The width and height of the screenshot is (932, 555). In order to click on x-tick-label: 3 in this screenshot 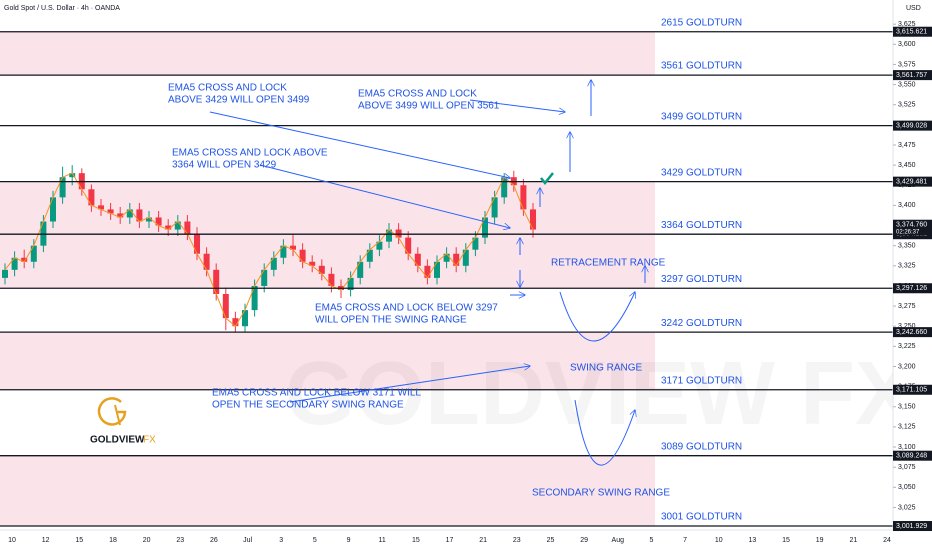, I will do `click(281, 540)`.